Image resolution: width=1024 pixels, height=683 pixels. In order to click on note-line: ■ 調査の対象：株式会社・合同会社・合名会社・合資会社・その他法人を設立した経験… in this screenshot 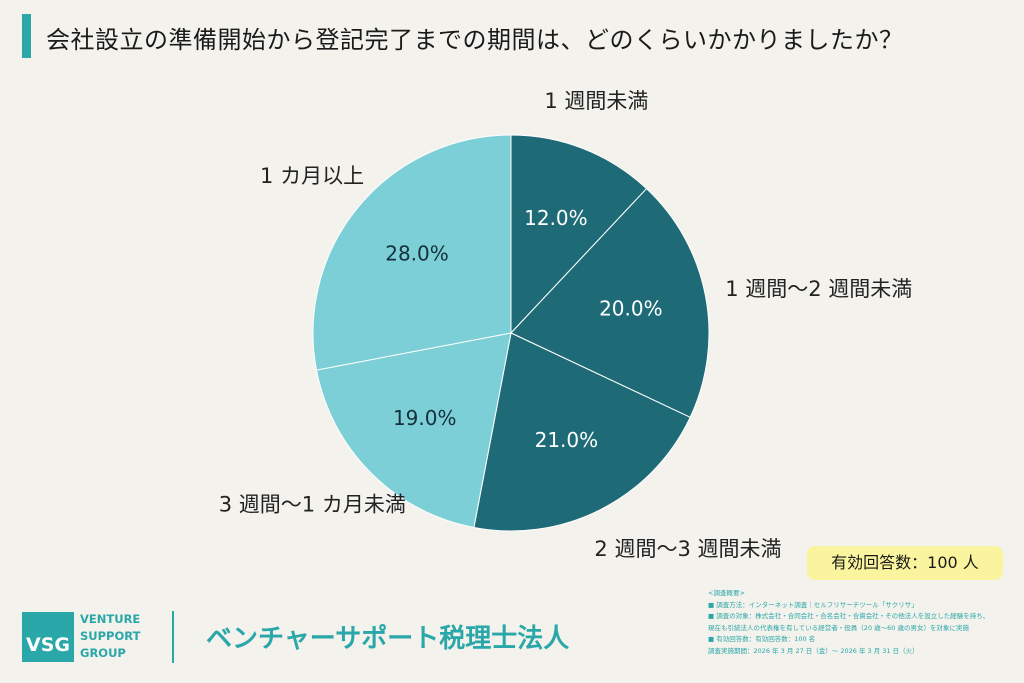, I will do `click(849, 616)`.